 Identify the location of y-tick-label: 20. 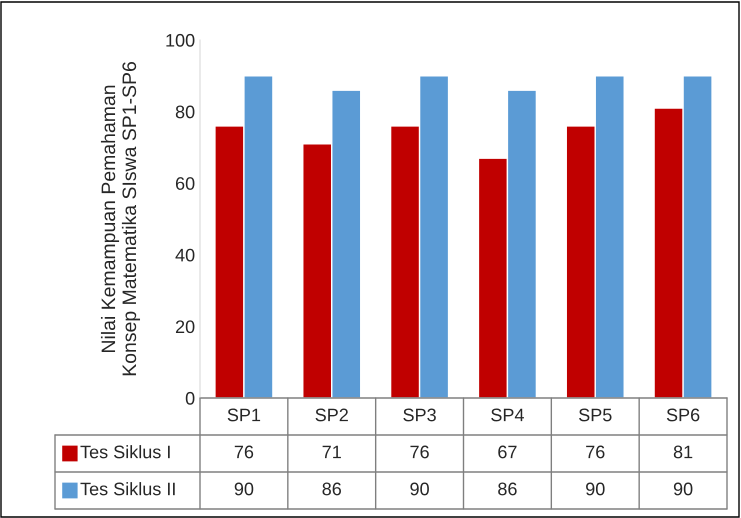
(185, 327).